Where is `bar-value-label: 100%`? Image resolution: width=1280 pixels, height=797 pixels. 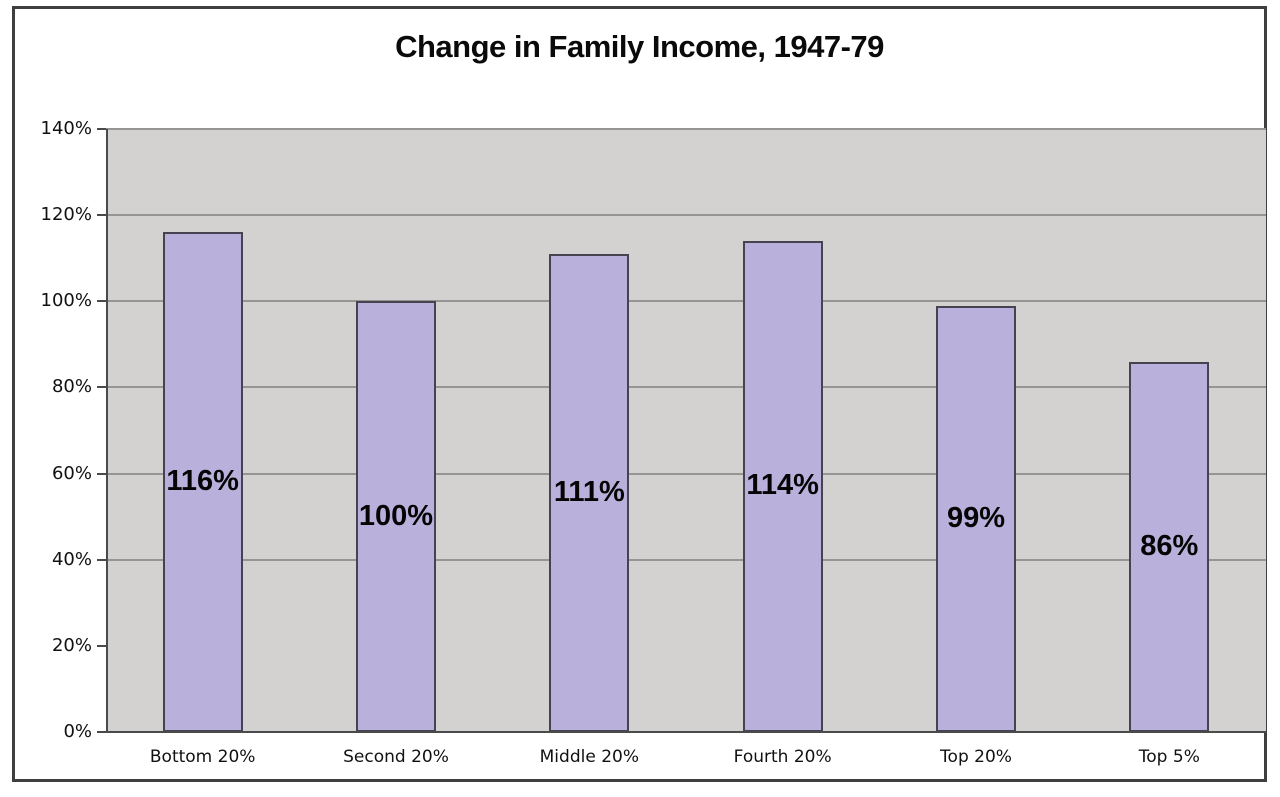 bar-value-label: 100% is located at coordinates (396, 515).